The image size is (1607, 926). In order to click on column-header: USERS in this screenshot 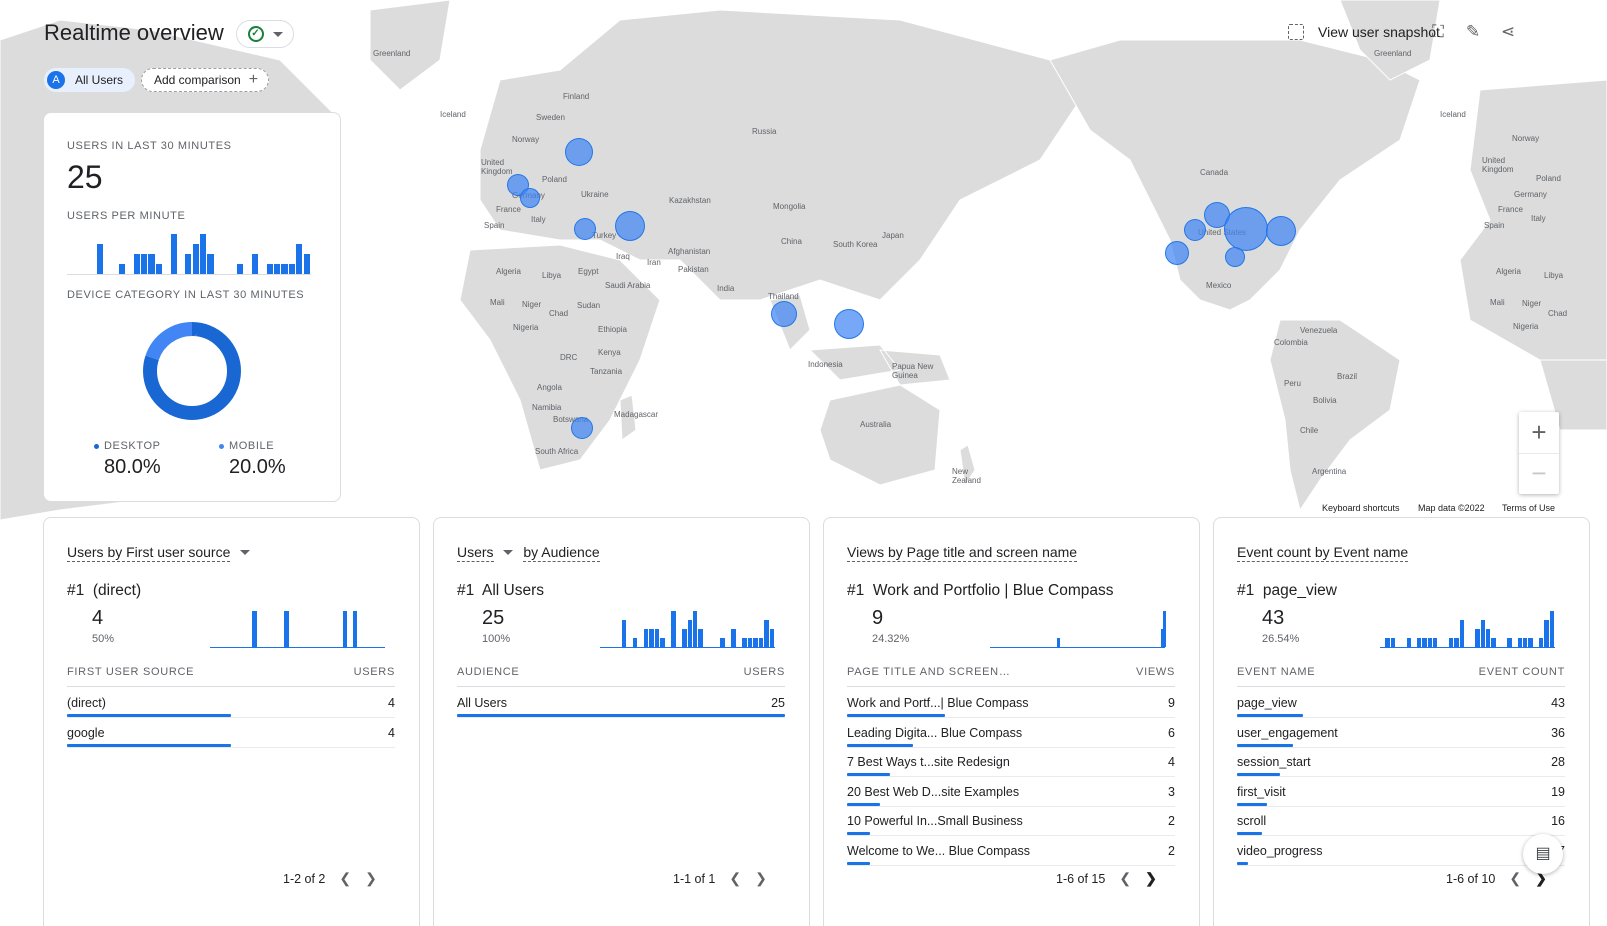, I will do `click(374, 672)`.